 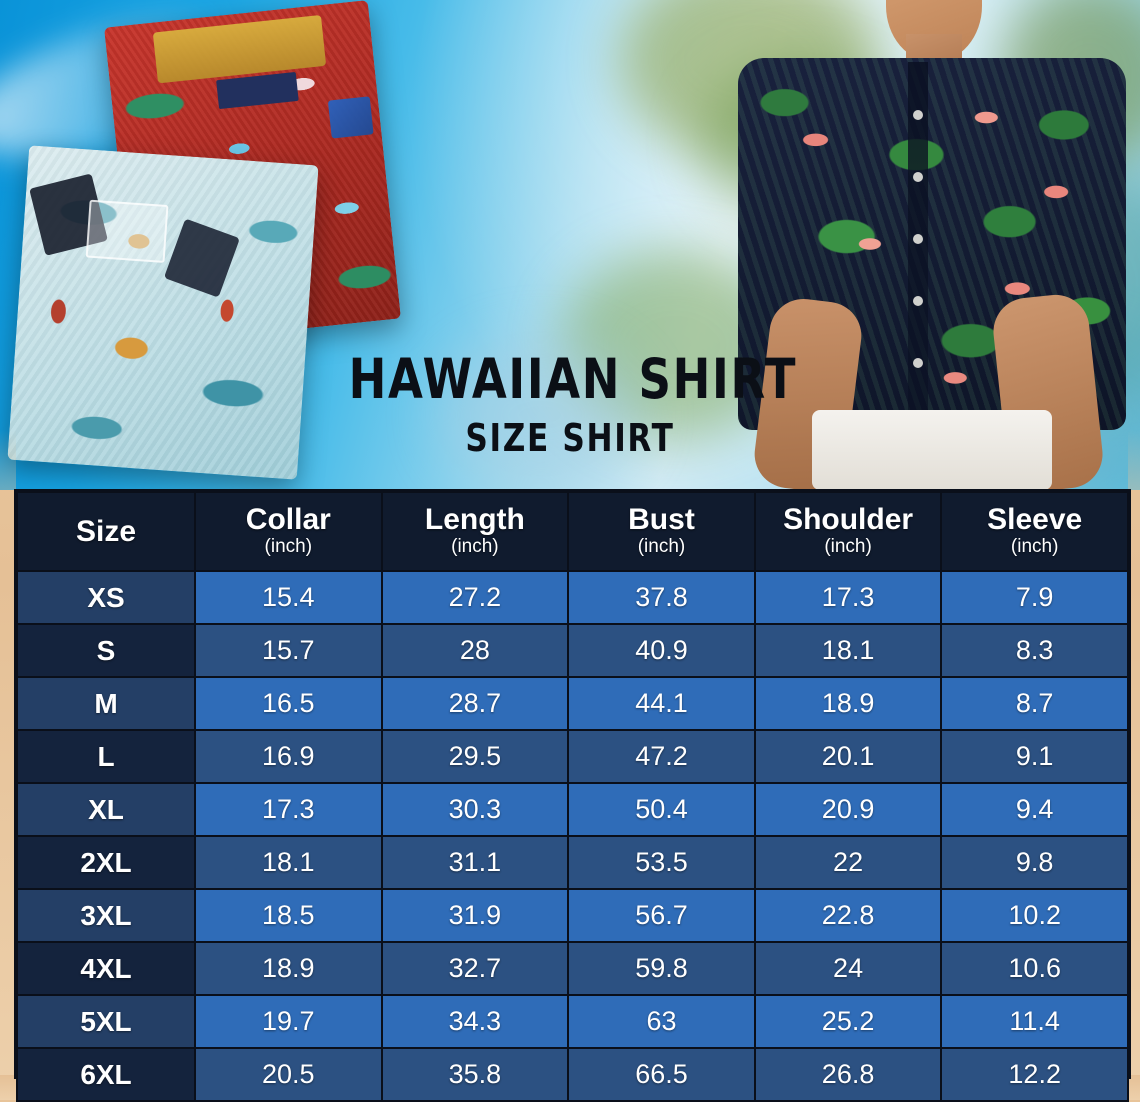 What do you see at coordinates (288, 546) in the screenshot?
I see `column-header-collar-unit: (inch)` at bounding box center [288, 546].